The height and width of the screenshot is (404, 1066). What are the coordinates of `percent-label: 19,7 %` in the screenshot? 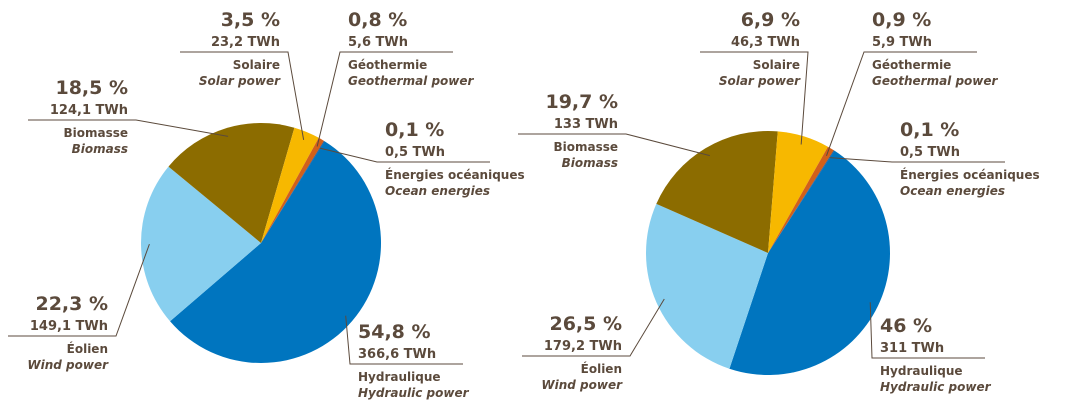 It's located at (581, 102).